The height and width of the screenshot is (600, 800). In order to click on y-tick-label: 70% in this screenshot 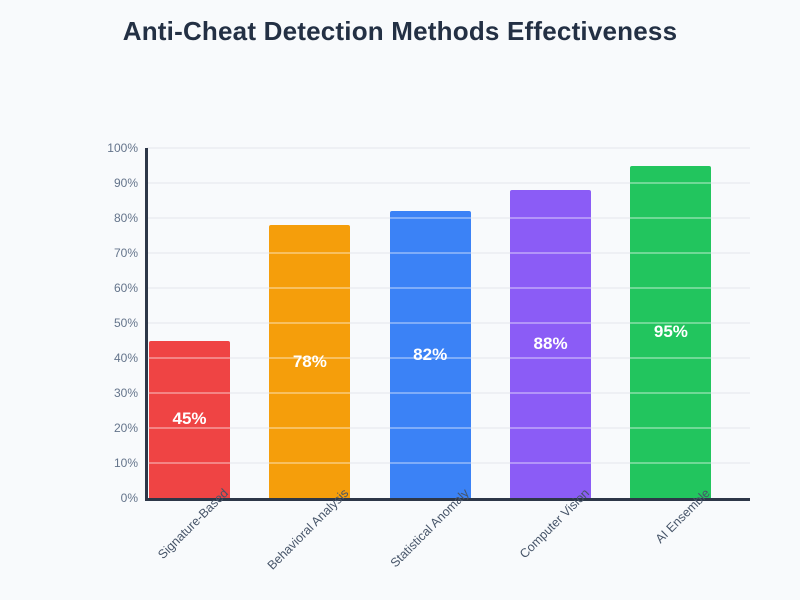, I will do `click(125, 253)`.